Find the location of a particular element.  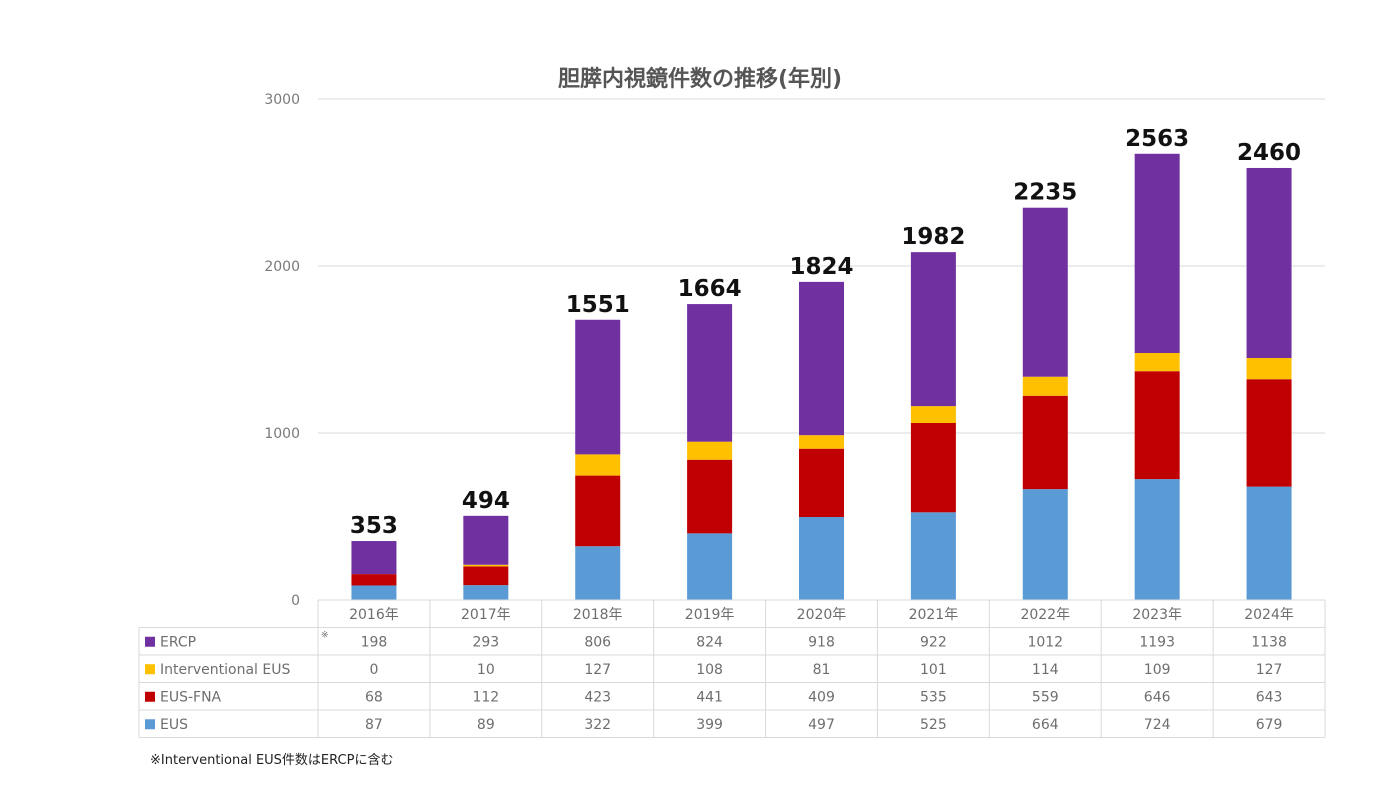

y-tick-label: 1000 is located at coordinates (282, 434).